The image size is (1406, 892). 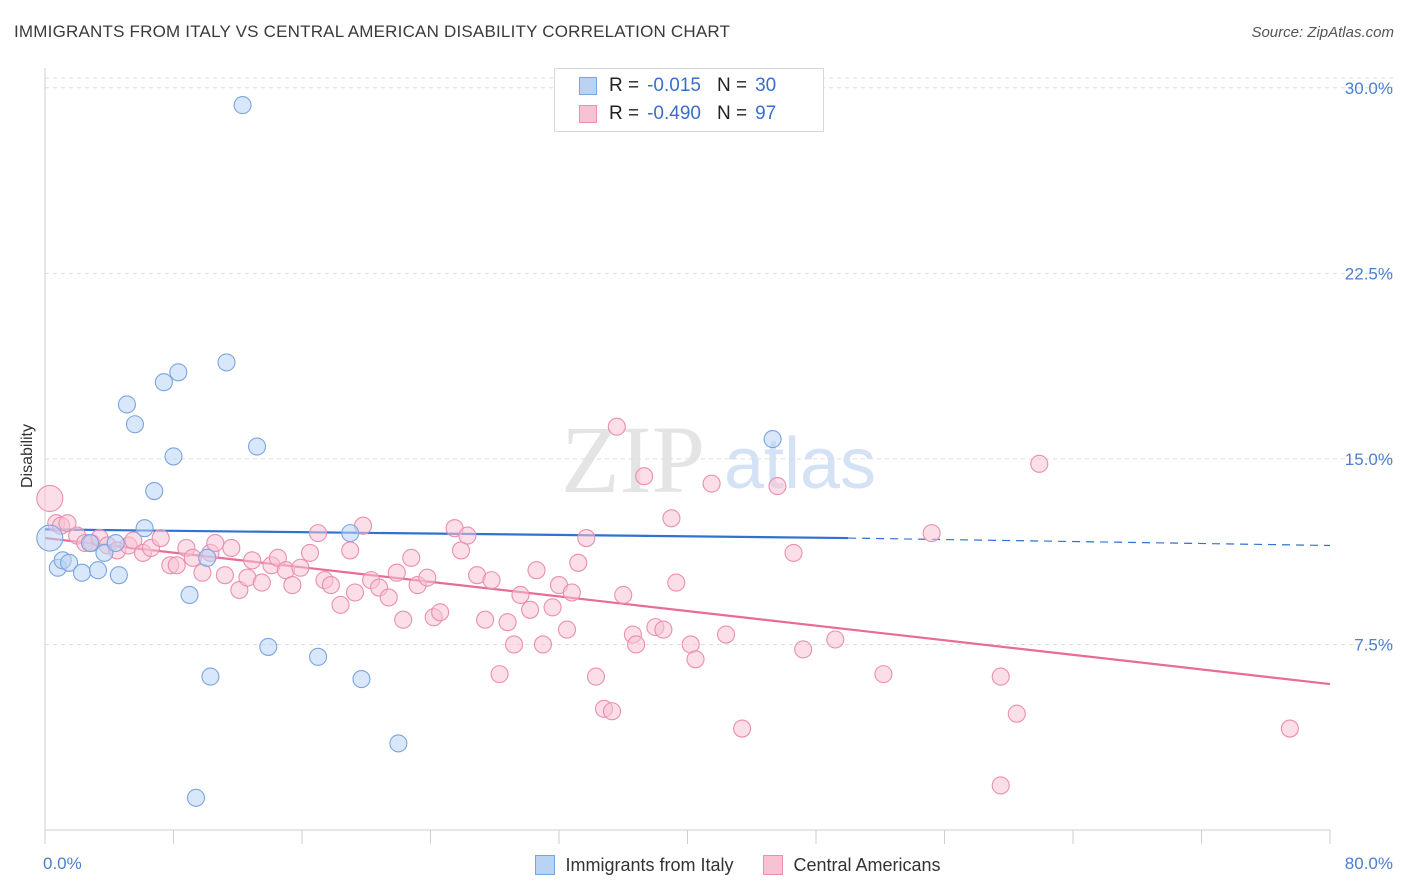 What do you see at coordinates (1369, 863) in the screenshot?
I see `x-tick-label: 80.0%` at bounding box center [1369, 863].